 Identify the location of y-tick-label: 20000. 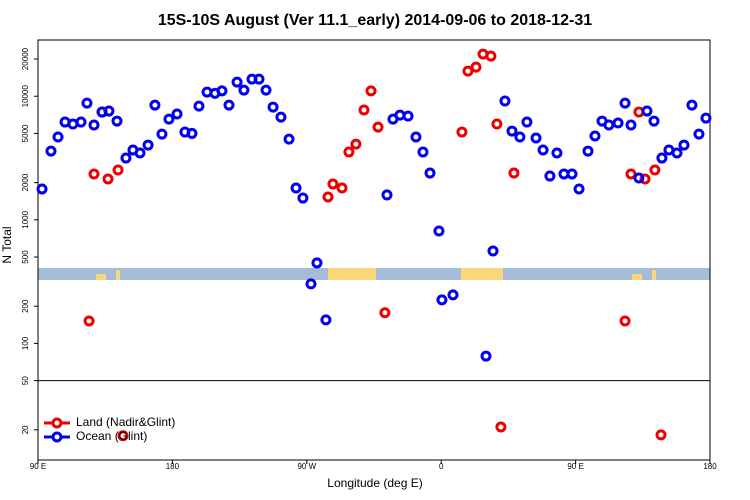
(25, 58).